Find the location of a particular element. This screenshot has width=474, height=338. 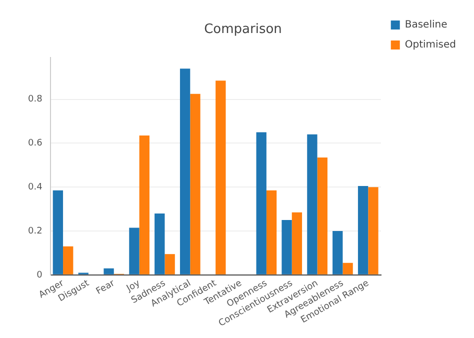

y-tick-label: 0 is located at coordinates (39, 275).